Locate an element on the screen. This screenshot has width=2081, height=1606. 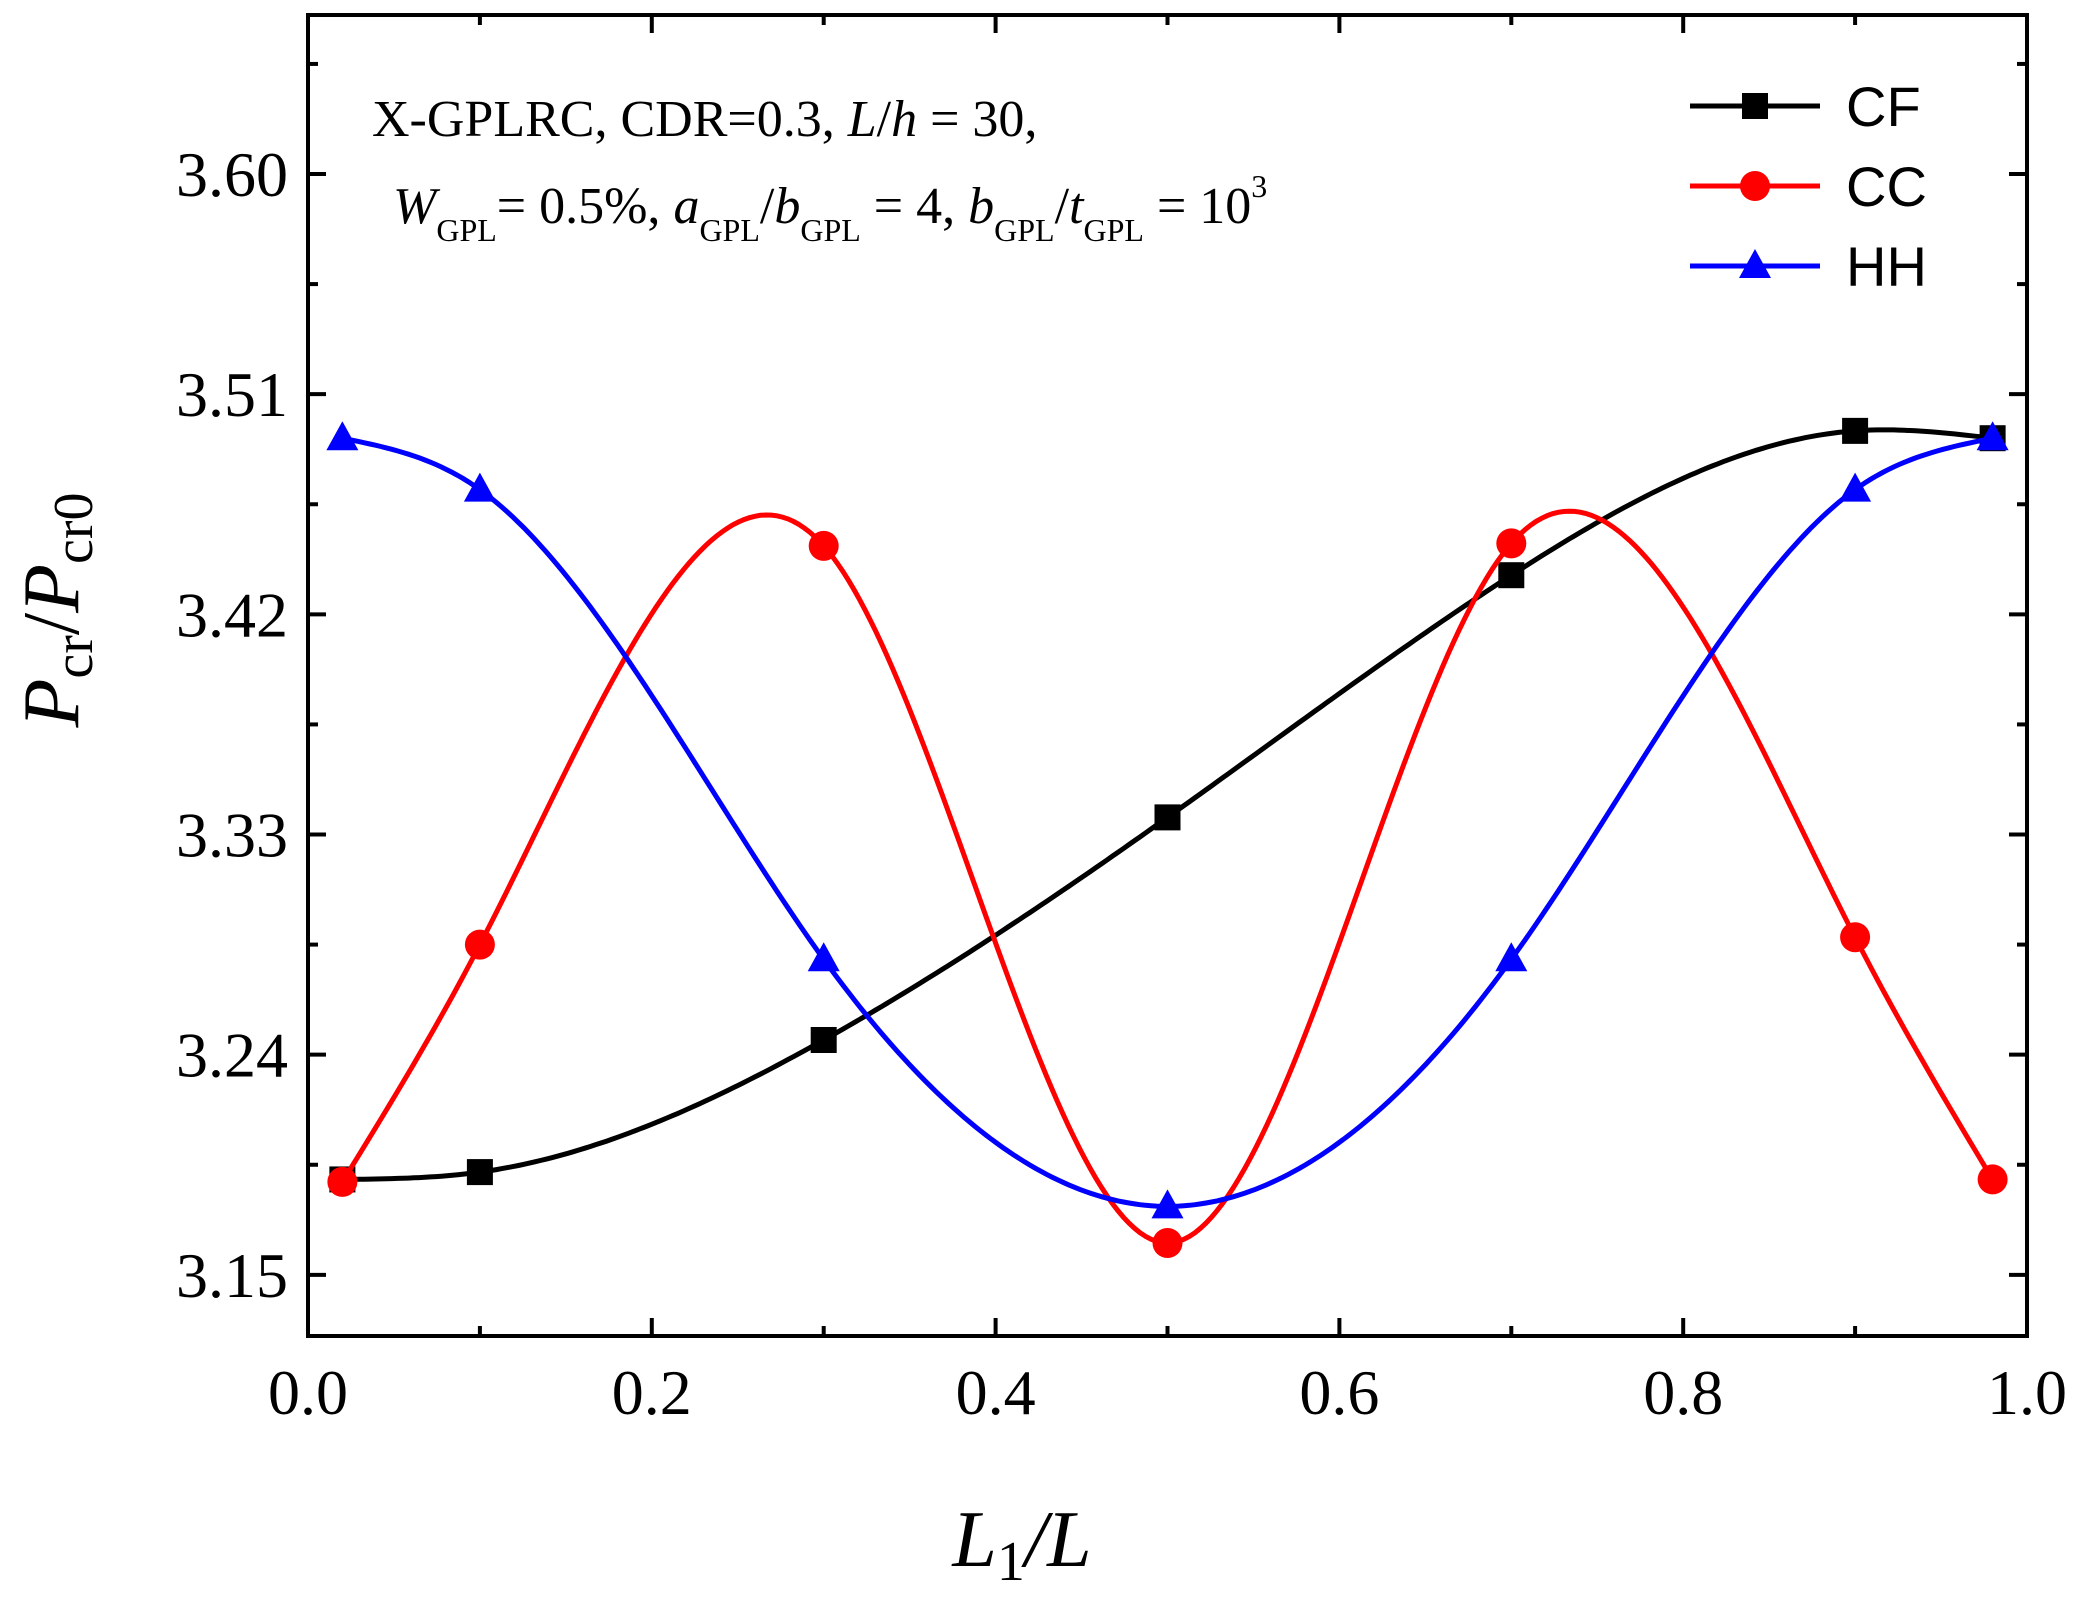
y-tick-label: 3.51 is located at coordinates (232, 394).